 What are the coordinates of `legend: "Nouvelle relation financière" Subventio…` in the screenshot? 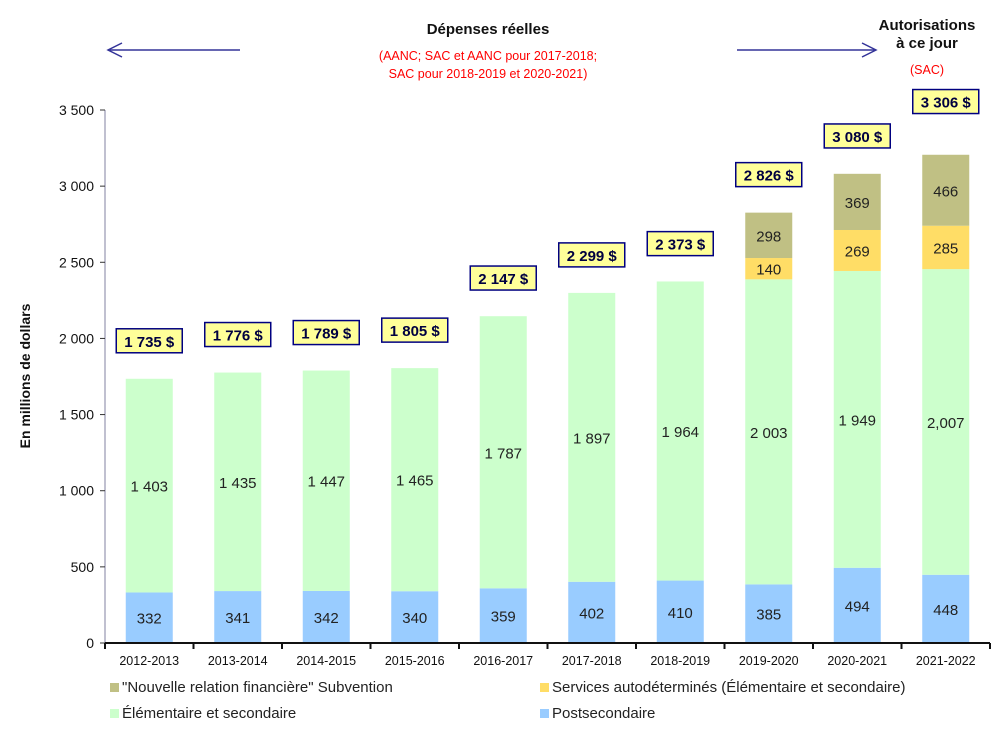 It's located at (508, 700).